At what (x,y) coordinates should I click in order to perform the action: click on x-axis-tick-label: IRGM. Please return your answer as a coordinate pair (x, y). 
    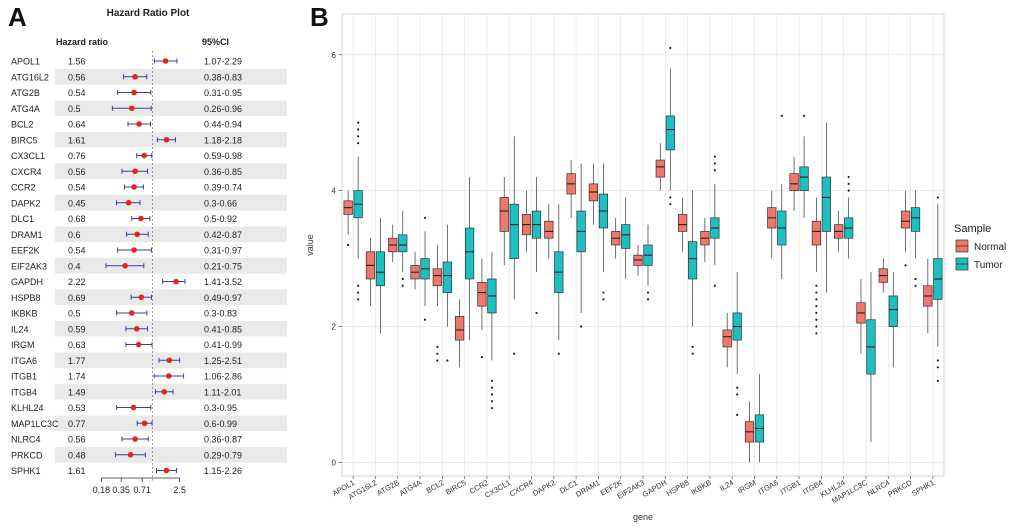
    Looking at the image, I should click on (746, 487).